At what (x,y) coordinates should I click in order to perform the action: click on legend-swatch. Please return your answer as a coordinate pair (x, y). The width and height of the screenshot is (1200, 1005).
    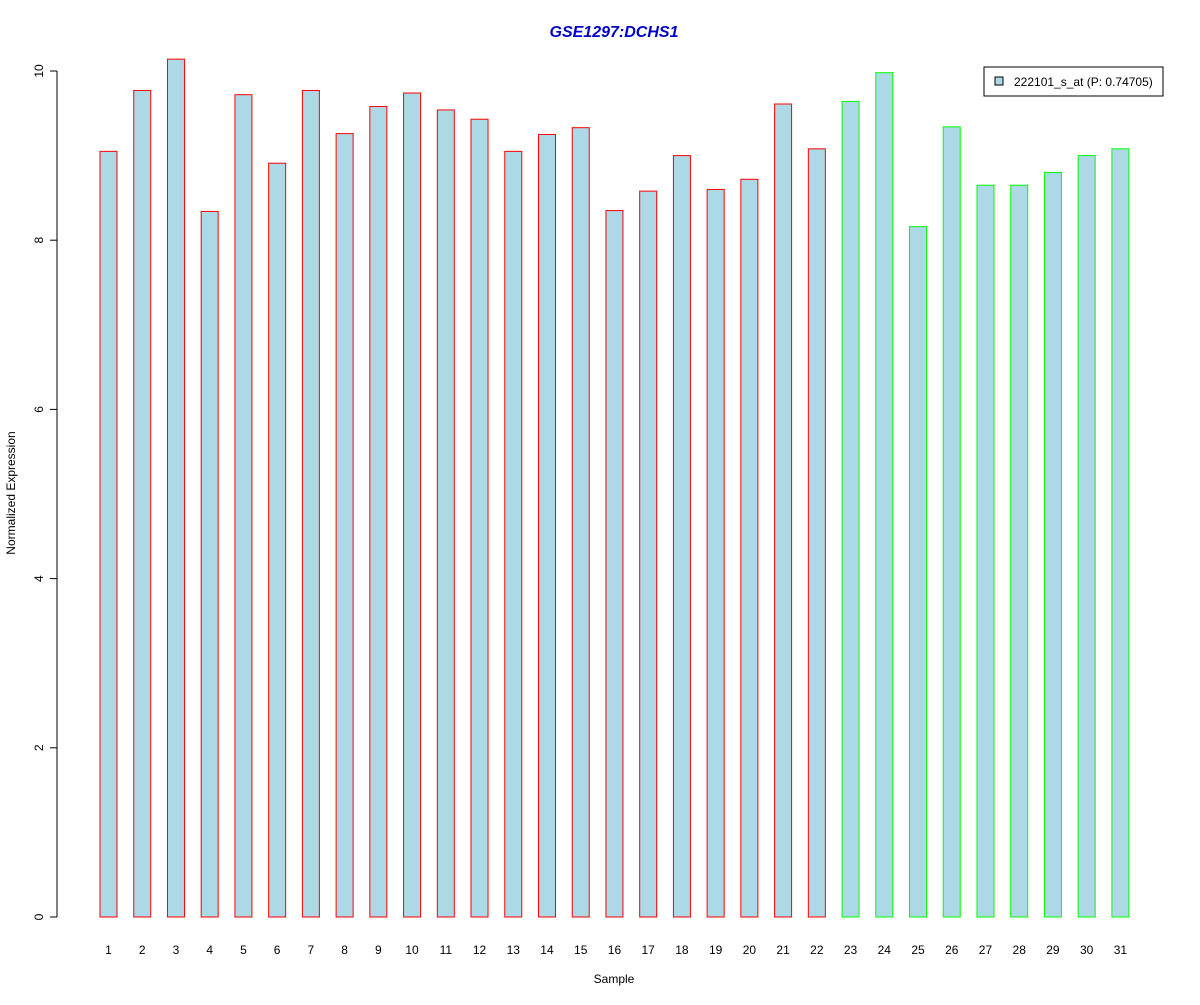
    Looking at the image, I should click on (999, 81).